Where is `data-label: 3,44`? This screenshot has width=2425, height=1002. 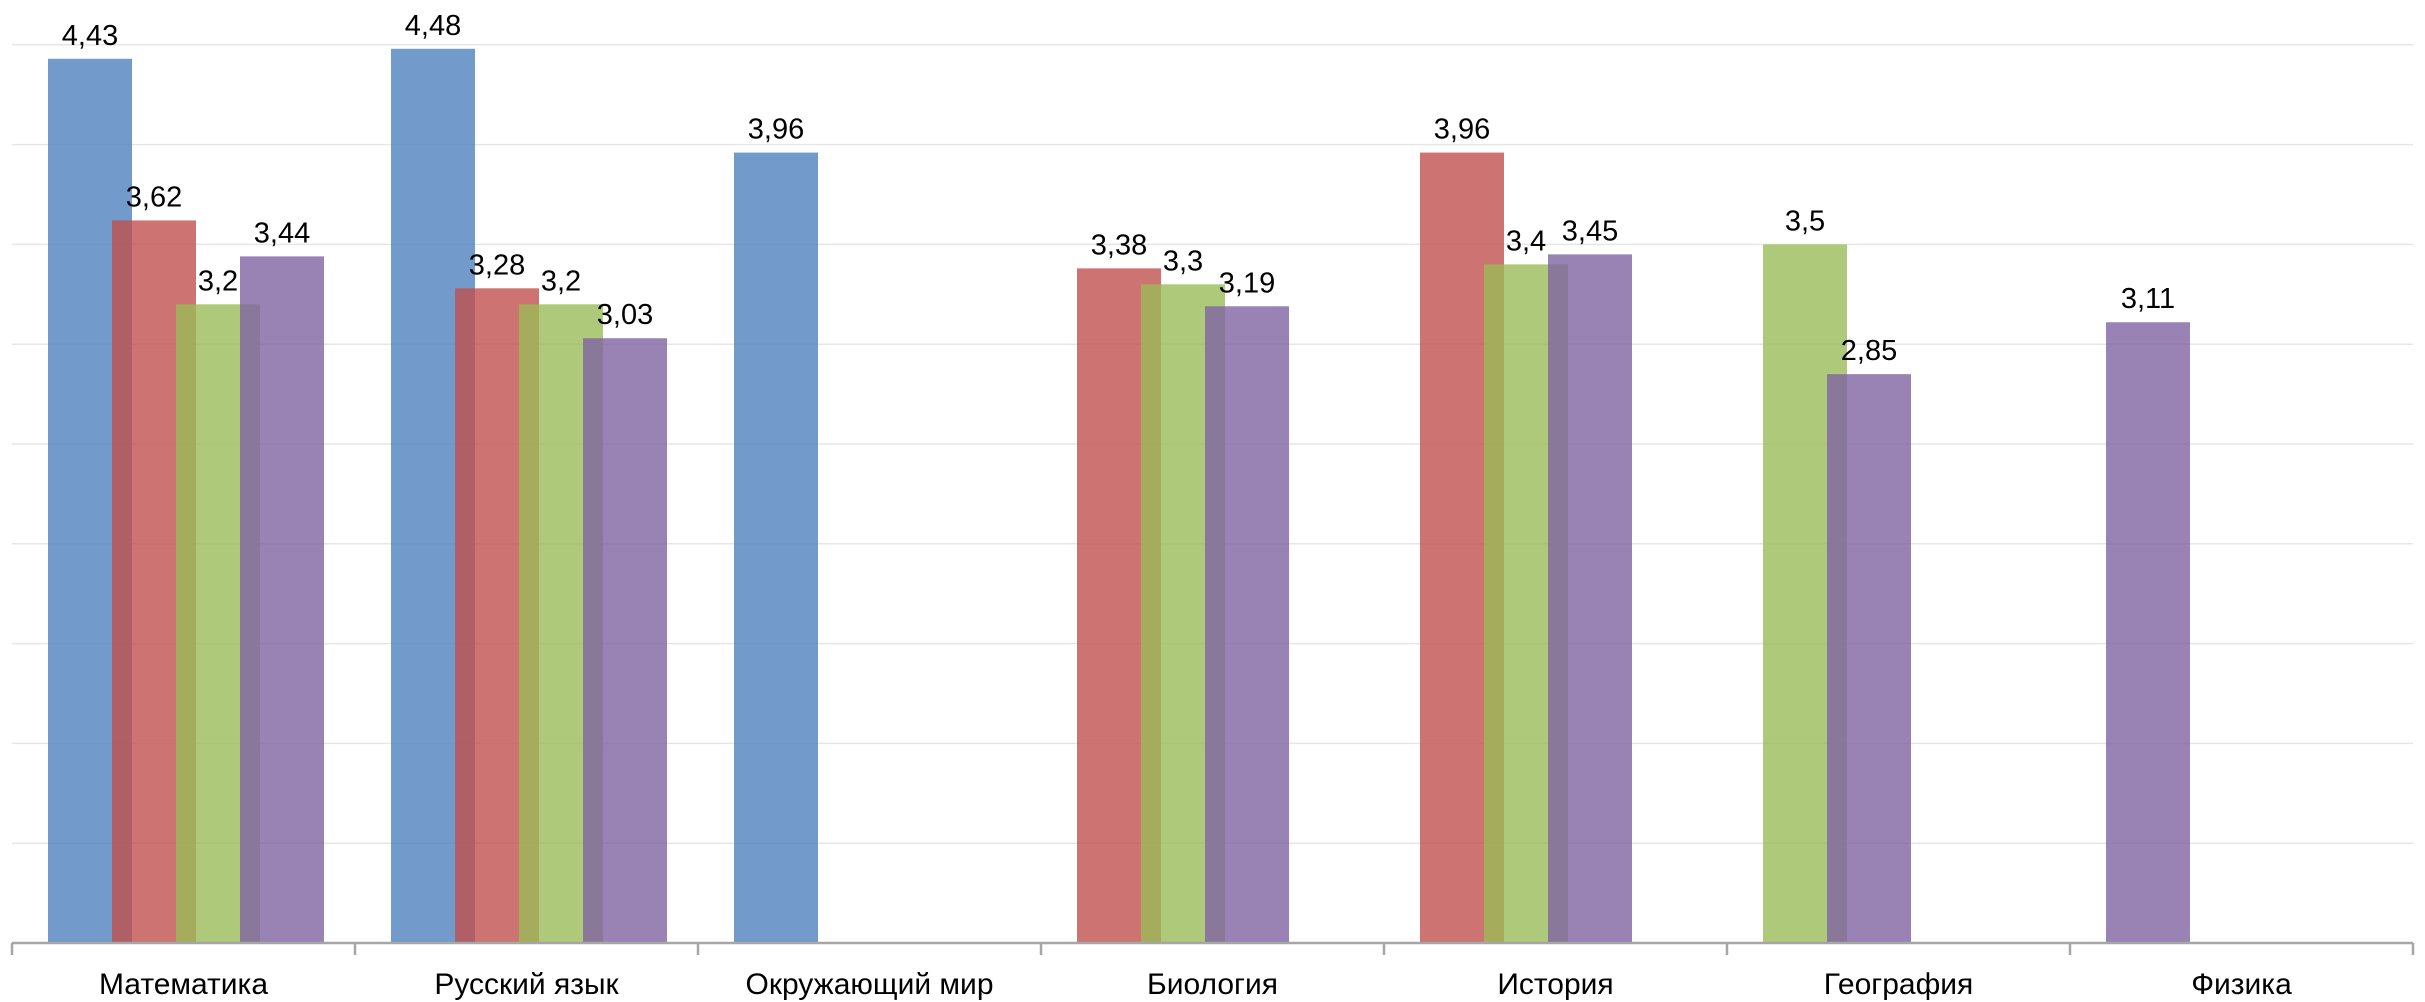
data-label: 3,44 is located at coordinates (282, 233).